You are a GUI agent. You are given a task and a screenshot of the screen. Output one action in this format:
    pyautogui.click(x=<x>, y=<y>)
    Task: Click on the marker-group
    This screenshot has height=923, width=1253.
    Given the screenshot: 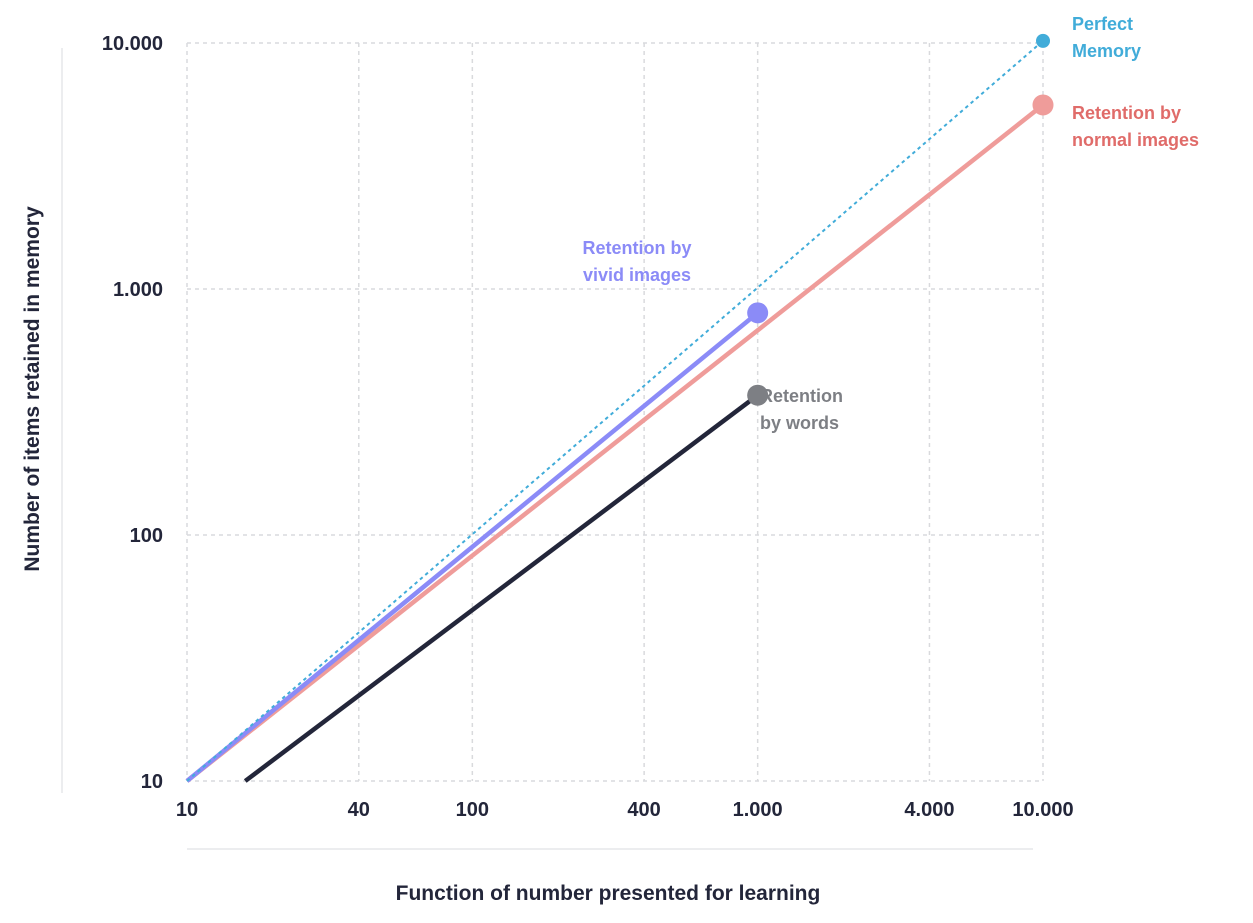 What is the action you would take?
    pyautogui.click(x=900, y=219)
    